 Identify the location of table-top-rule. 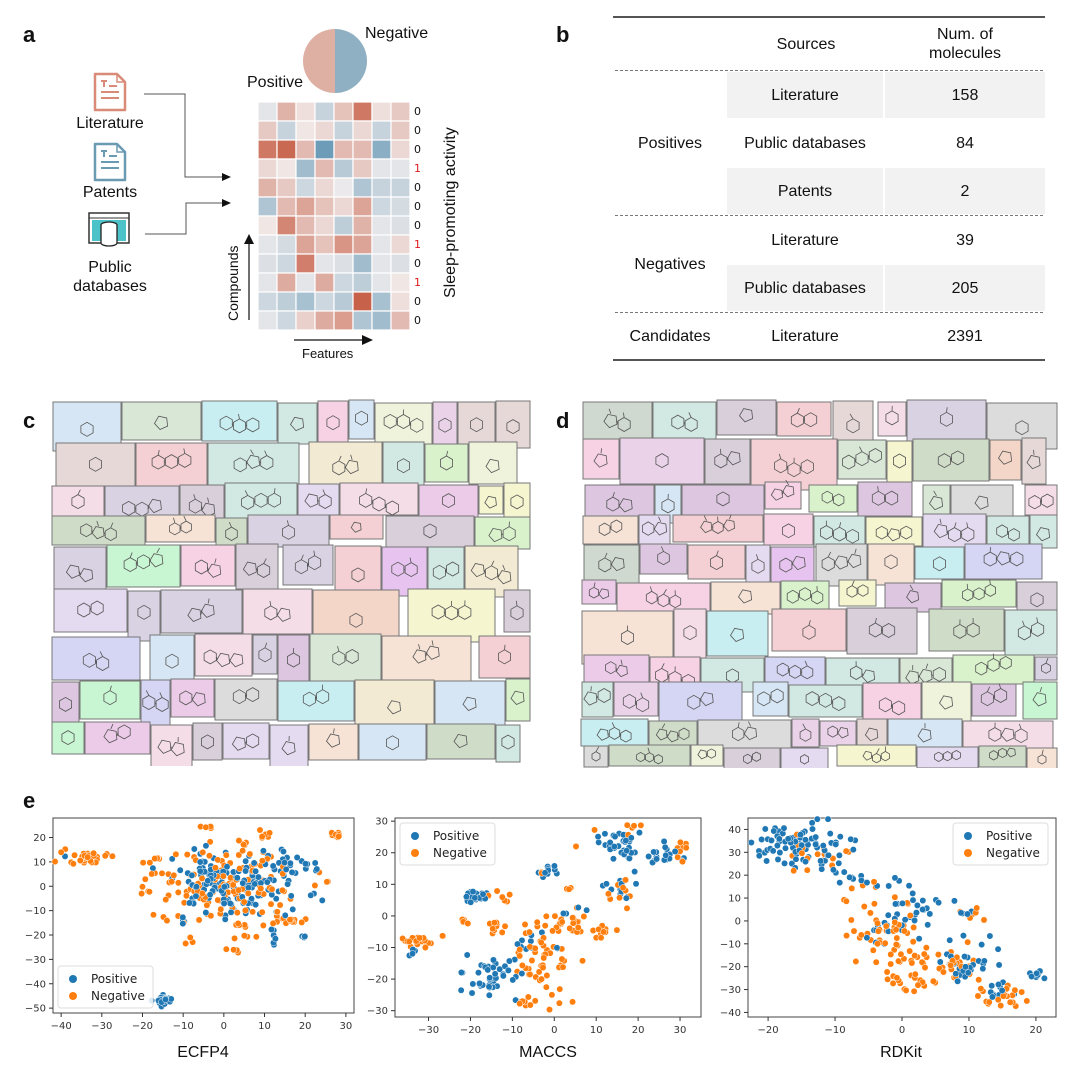
(829, 17).